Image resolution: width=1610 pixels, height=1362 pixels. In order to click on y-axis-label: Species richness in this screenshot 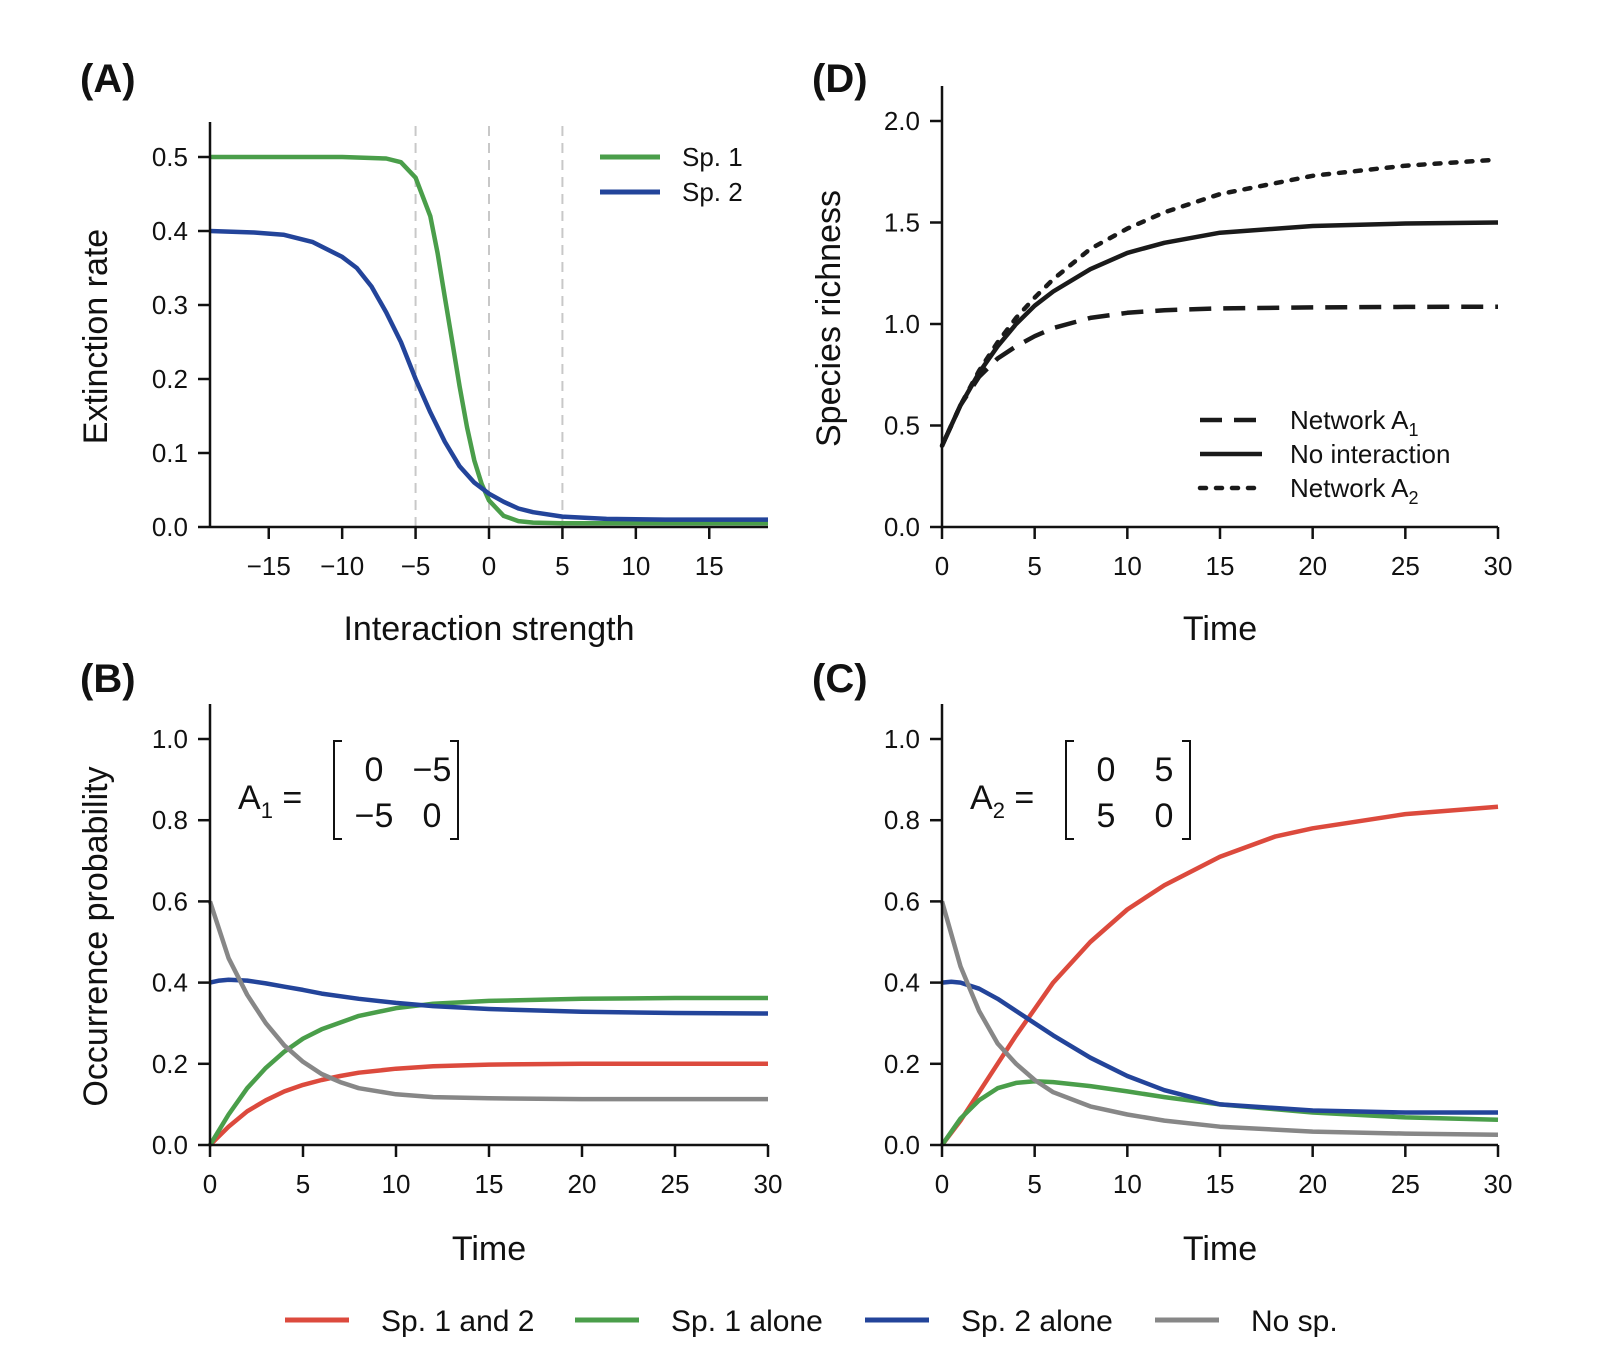, I will do `click(829, 318)`.